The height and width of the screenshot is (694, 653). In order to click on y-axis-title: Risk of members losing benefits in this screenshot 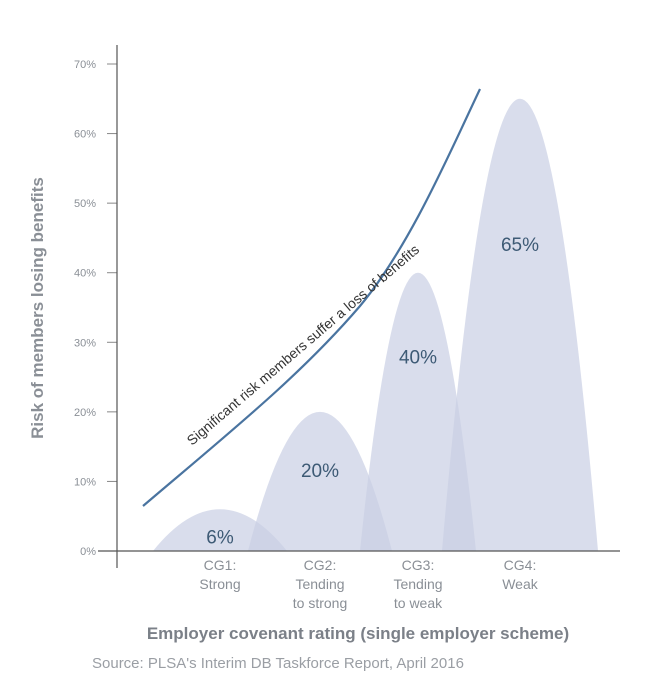, I will do `click(37, 308)`.